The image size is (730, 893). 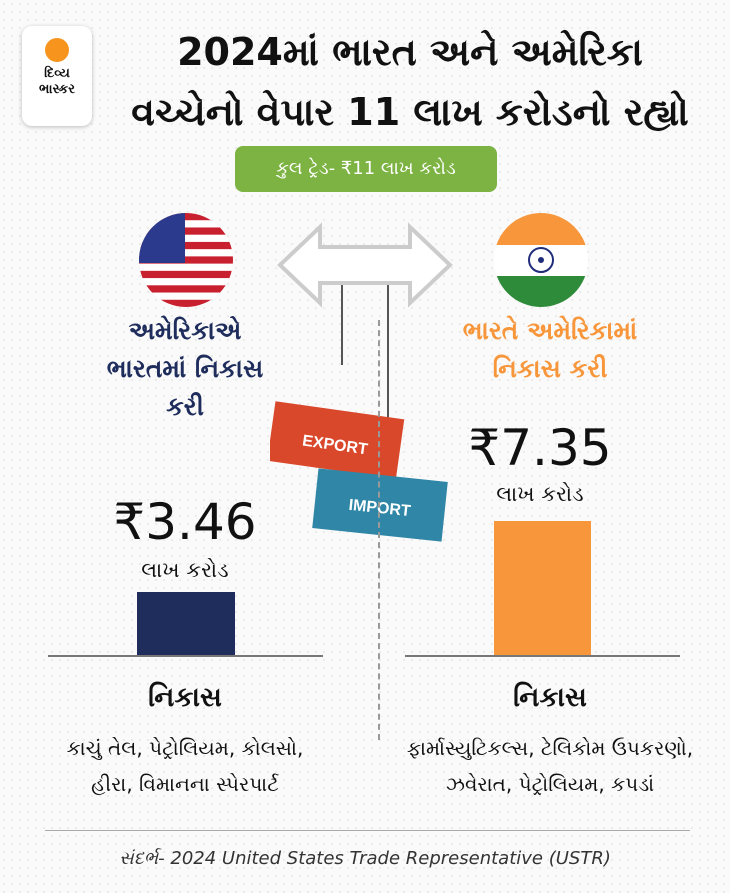 I want to click on india-flag-icon, so click(x=541, y=260).